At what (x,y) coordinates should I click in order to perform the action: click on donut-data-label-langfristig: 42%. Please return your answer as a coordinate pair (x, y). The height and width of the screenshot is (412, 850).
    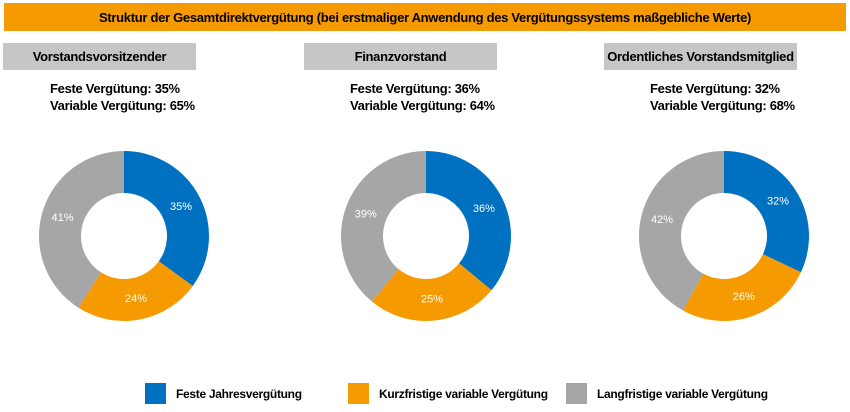
    Looking at the image, I should click on (662, 220).